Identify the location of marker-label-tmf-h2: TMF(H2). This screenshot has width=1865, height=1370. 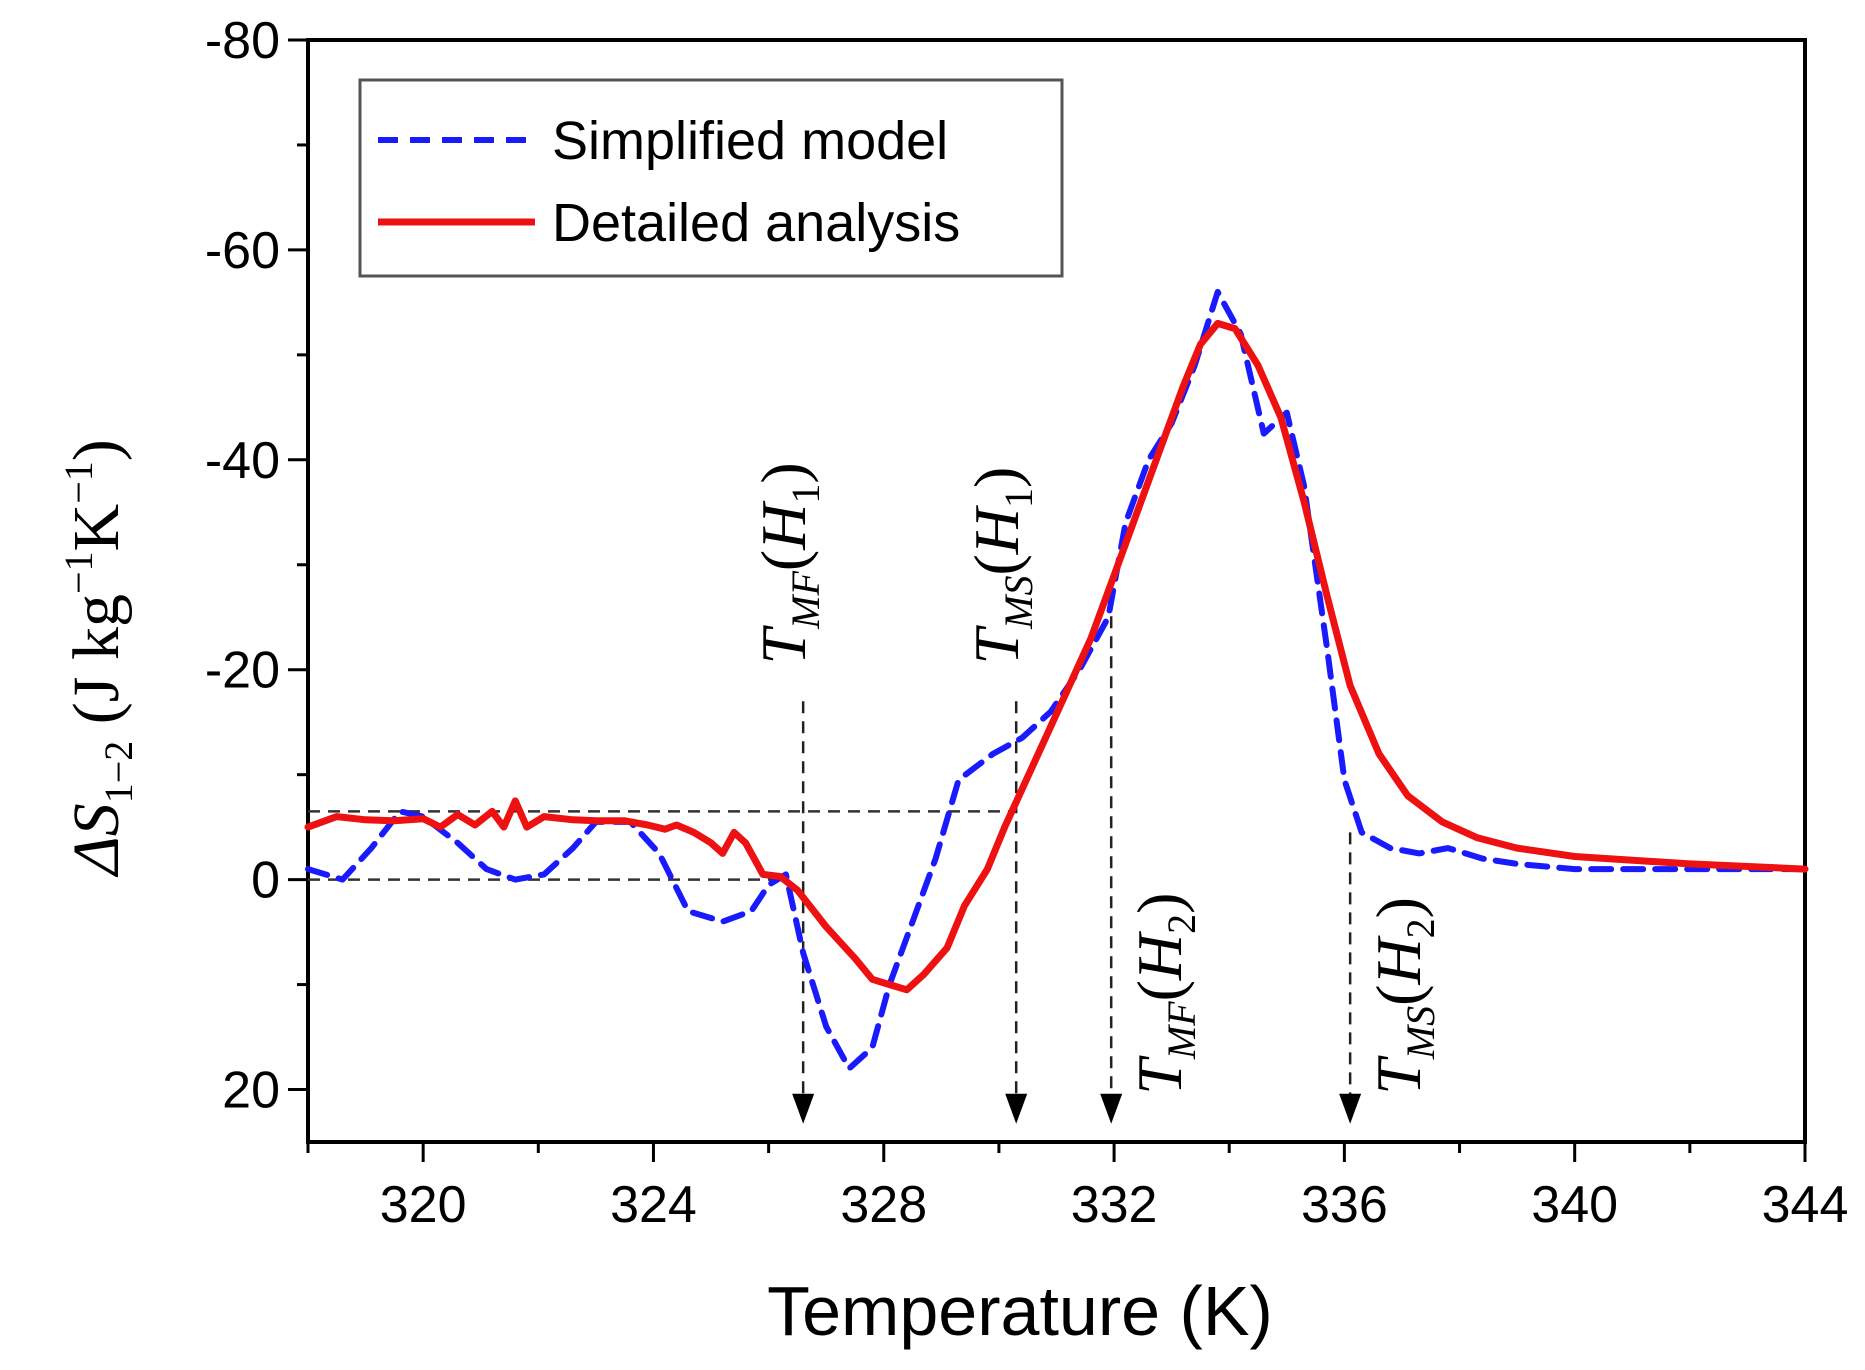
(1164, 994).